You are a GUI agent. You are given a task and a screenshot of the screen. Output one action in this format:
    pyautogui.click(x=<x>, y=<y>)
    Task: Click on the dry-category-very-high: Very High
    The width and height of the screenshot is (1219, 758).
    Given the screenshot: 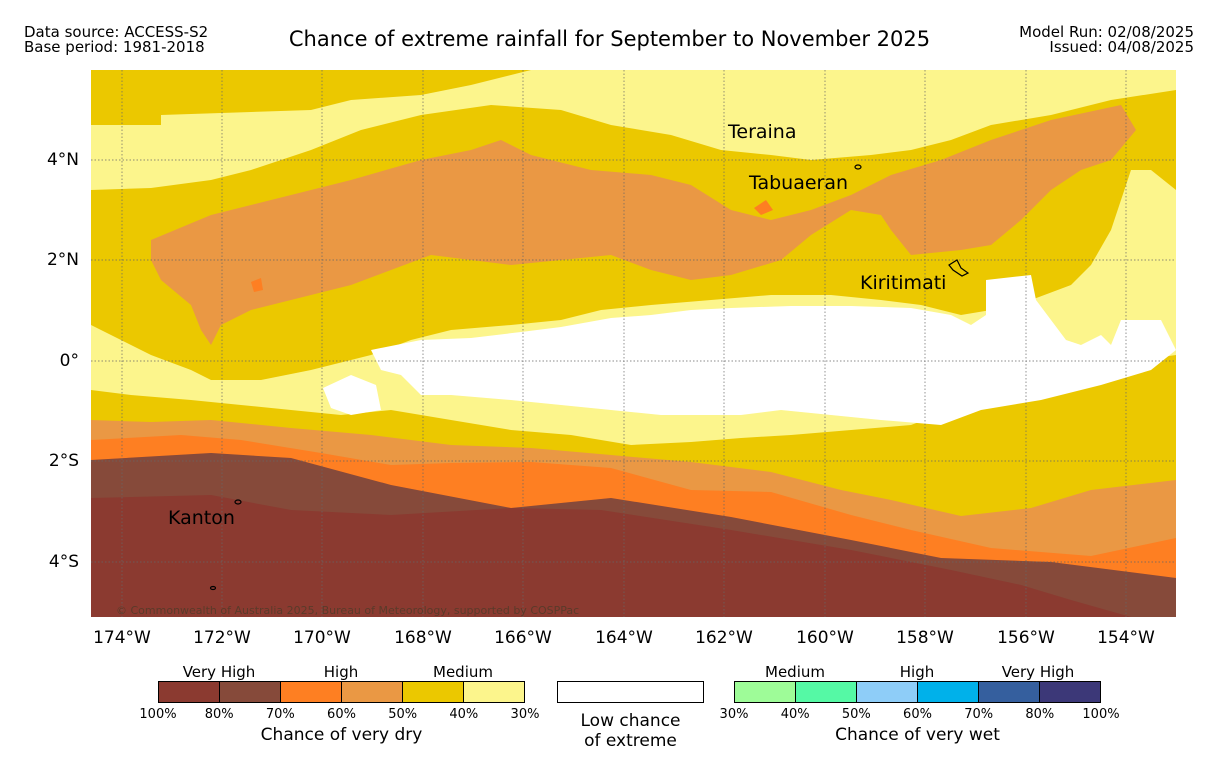 What is the action you would take?
    pyautogui.click(x=219, y=672)
    